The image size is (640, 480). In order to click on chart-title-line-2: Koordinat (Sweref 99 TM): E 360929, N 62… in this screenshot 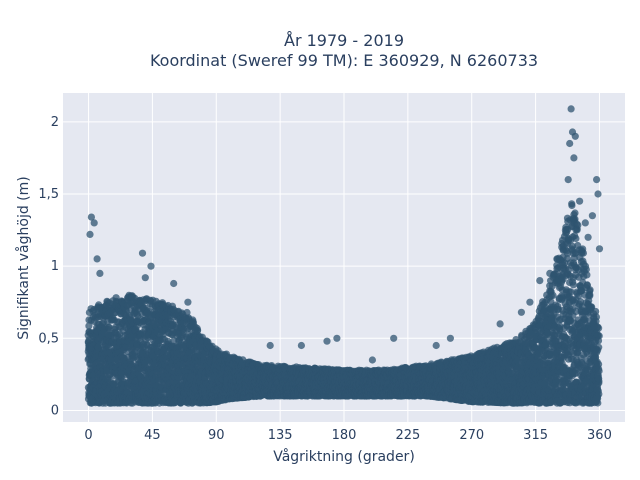, I will do `click(344, 60)`.